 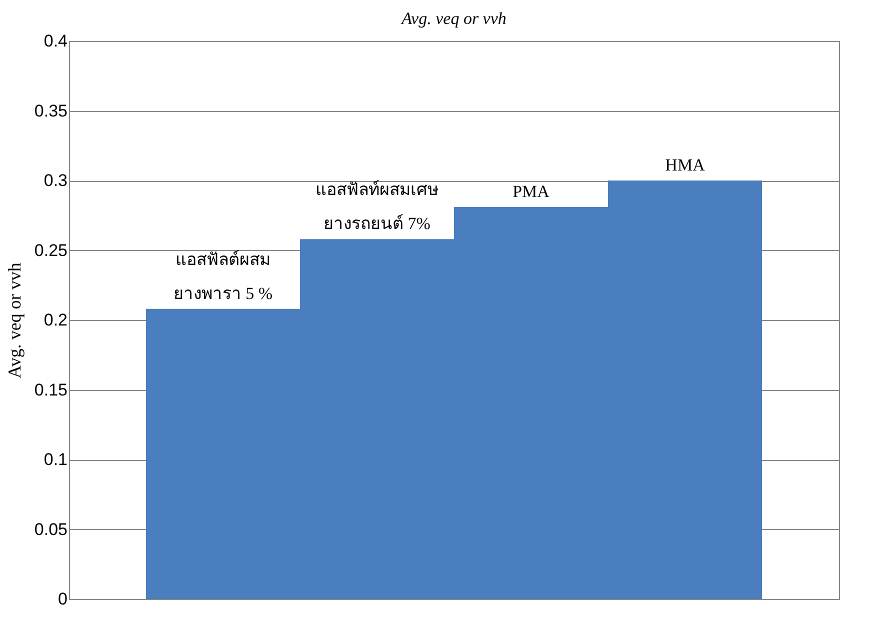 I want to click on y-tick-label: 0.2, so click(x=56, y=320).